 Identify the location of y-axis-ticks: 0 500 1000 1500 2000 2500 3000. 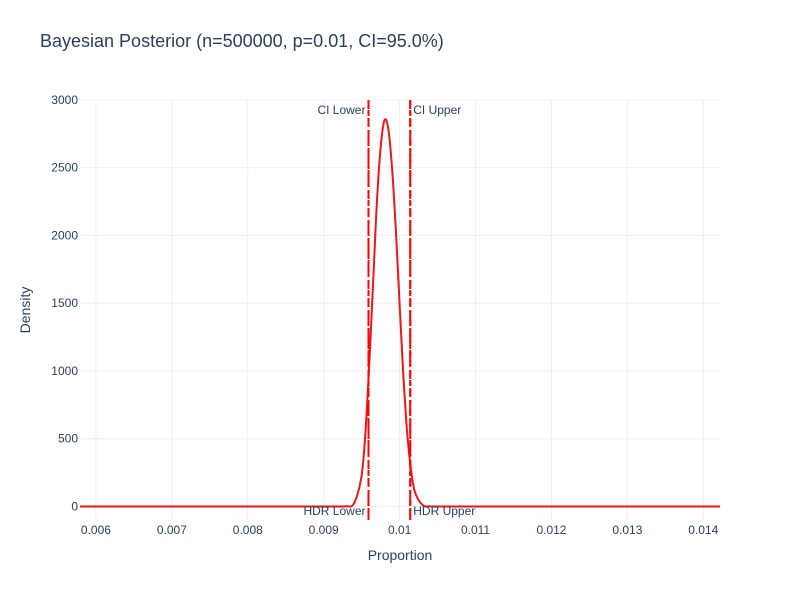
(64, 303).